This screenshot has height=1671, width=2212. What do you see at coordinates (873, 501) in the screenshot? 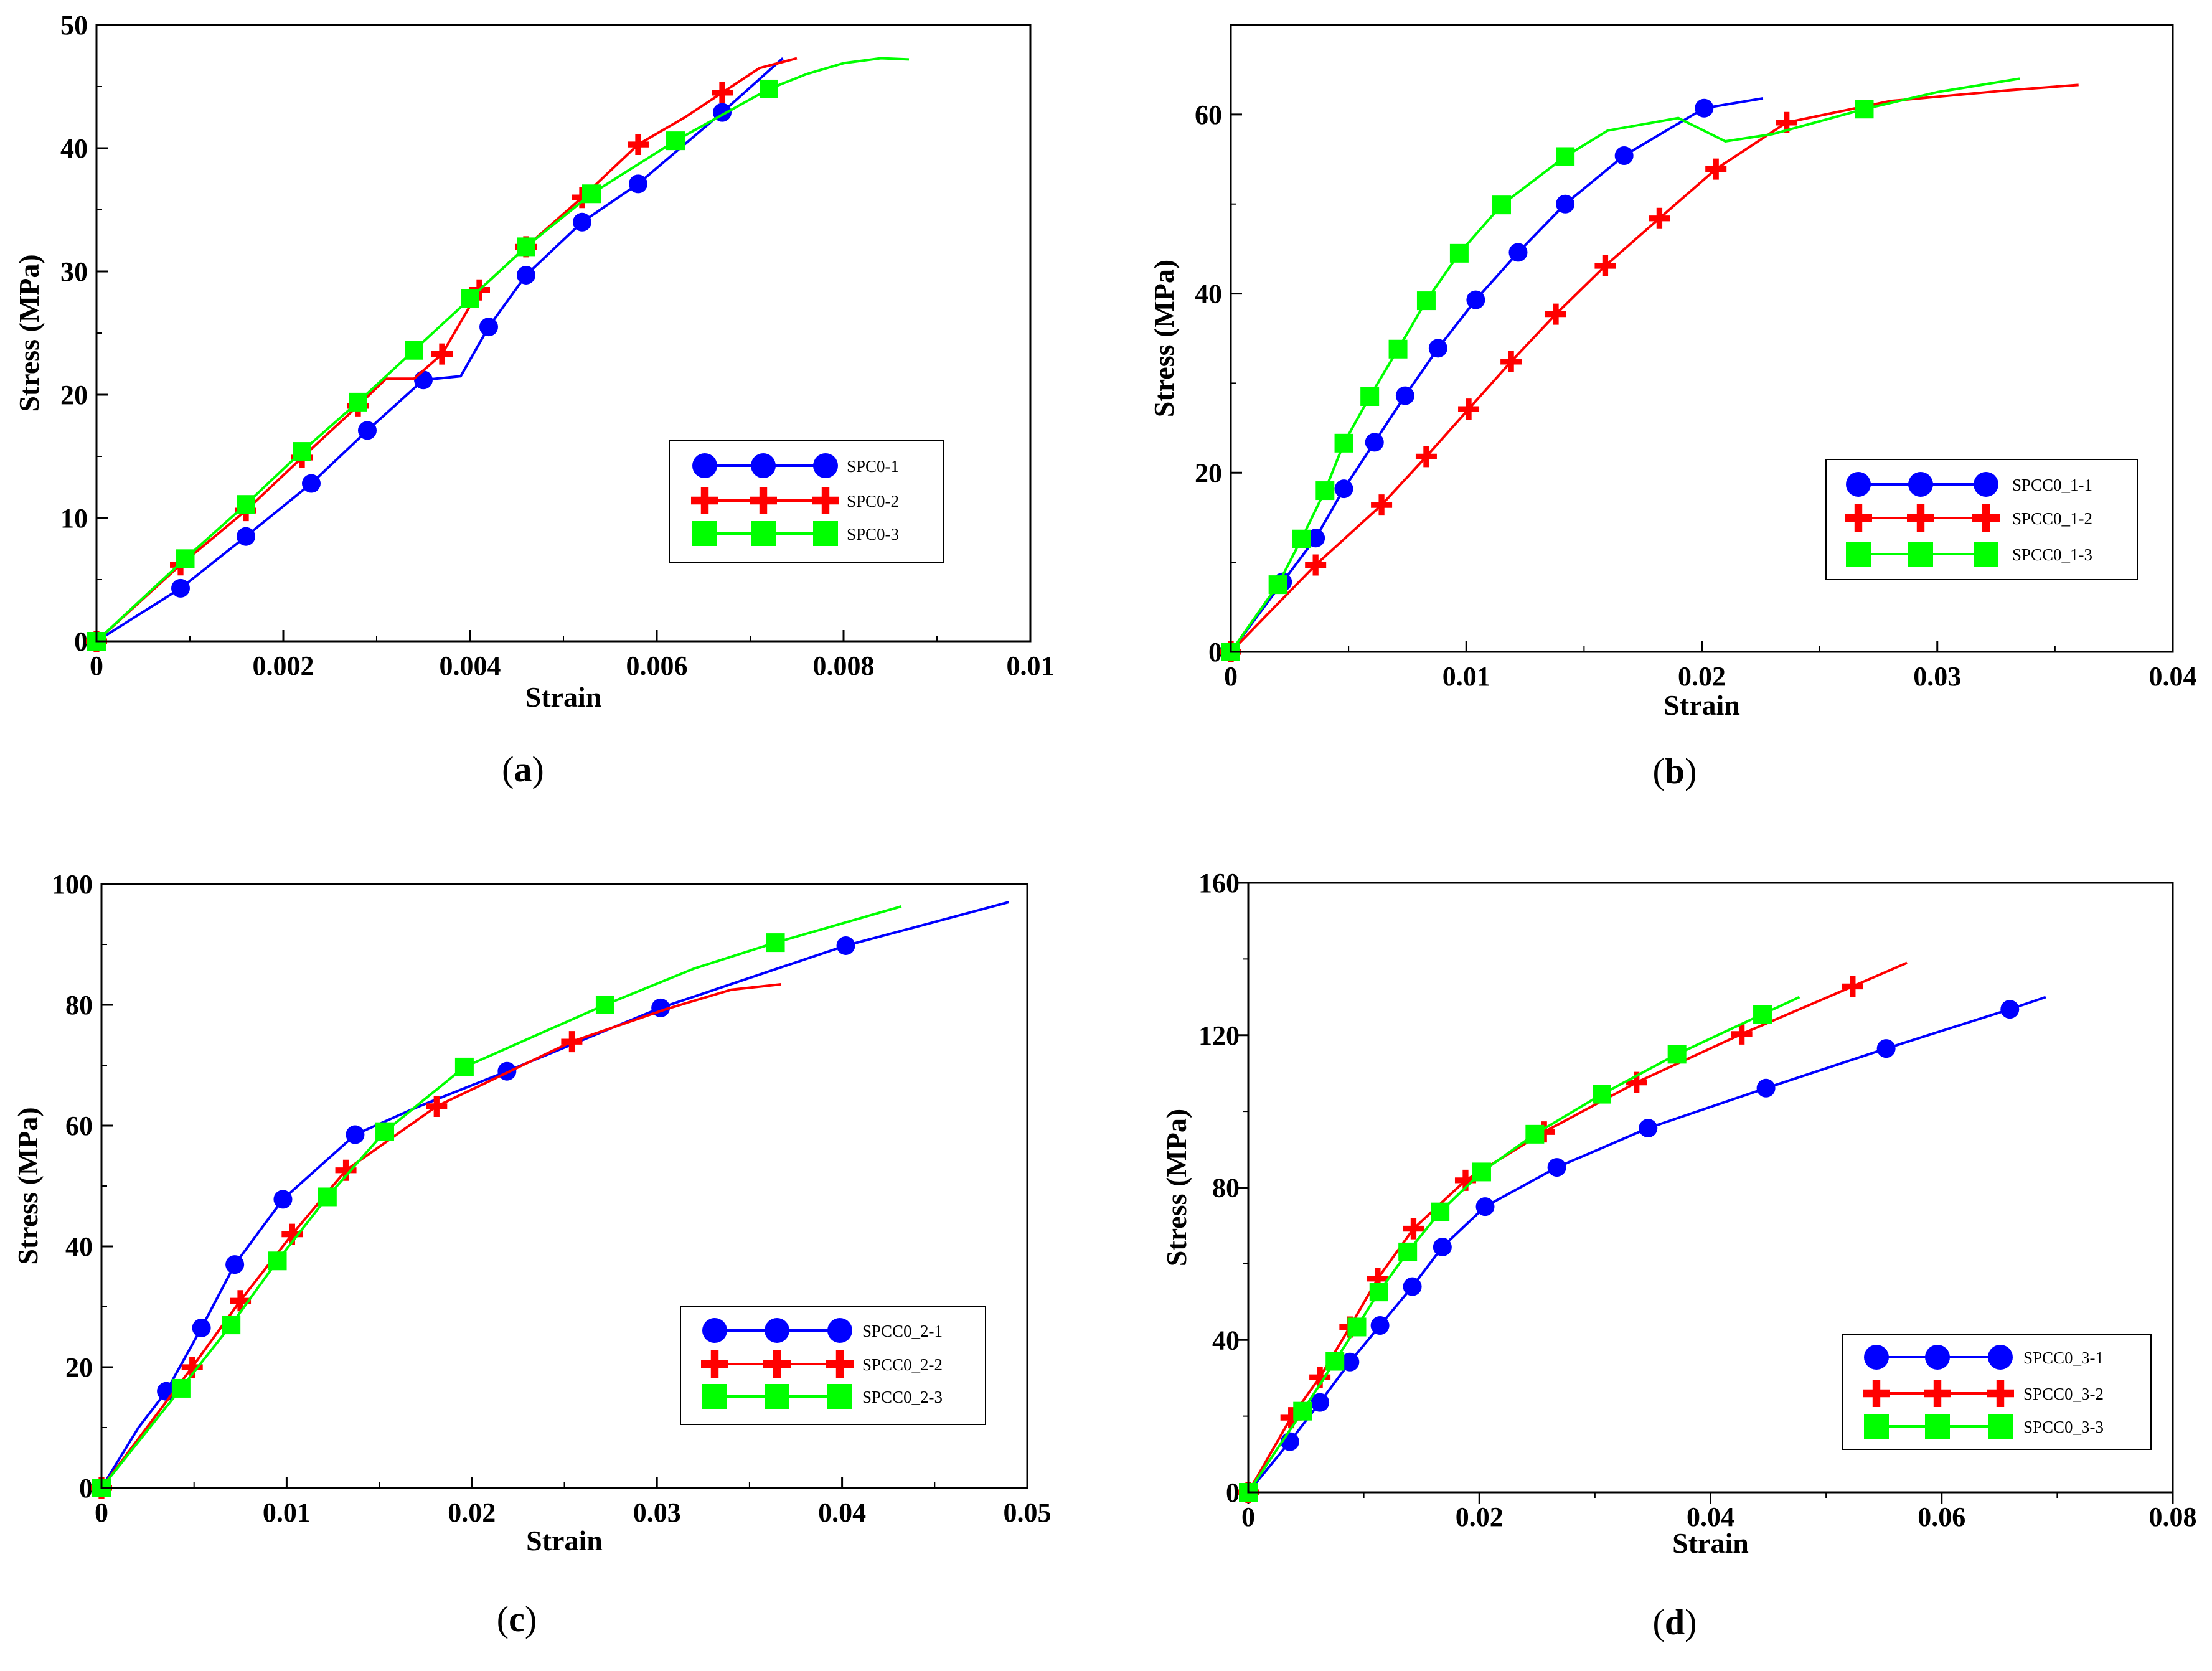
I see `legend-label: SPC0-2` at bounding box center [873, 501].